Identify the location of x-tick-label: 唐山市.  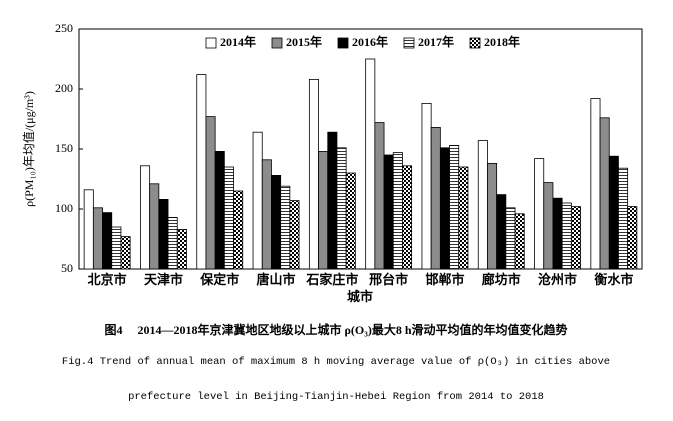
(276, 279).